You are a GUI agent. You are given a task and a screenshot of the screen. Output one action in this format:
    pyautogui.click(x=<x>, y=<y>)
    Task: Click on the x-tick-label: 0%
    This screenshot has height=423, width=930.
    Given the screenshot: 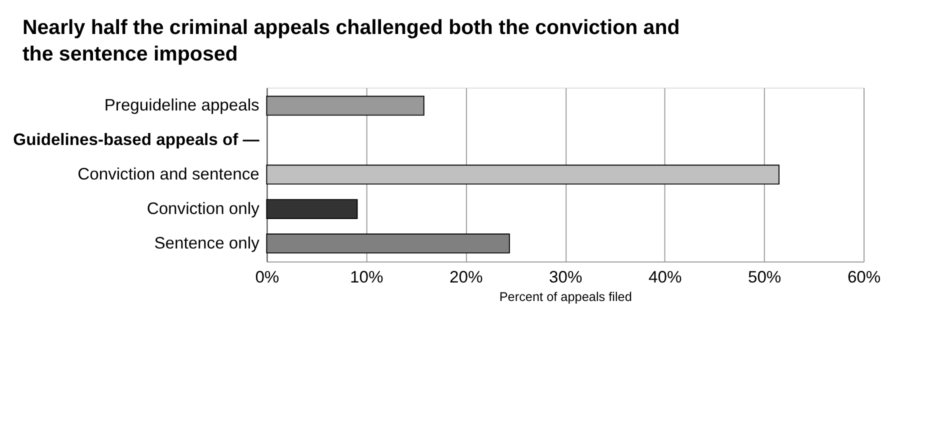 What is the action you would take?
    pyautogui.click(x=267, y=277)
    